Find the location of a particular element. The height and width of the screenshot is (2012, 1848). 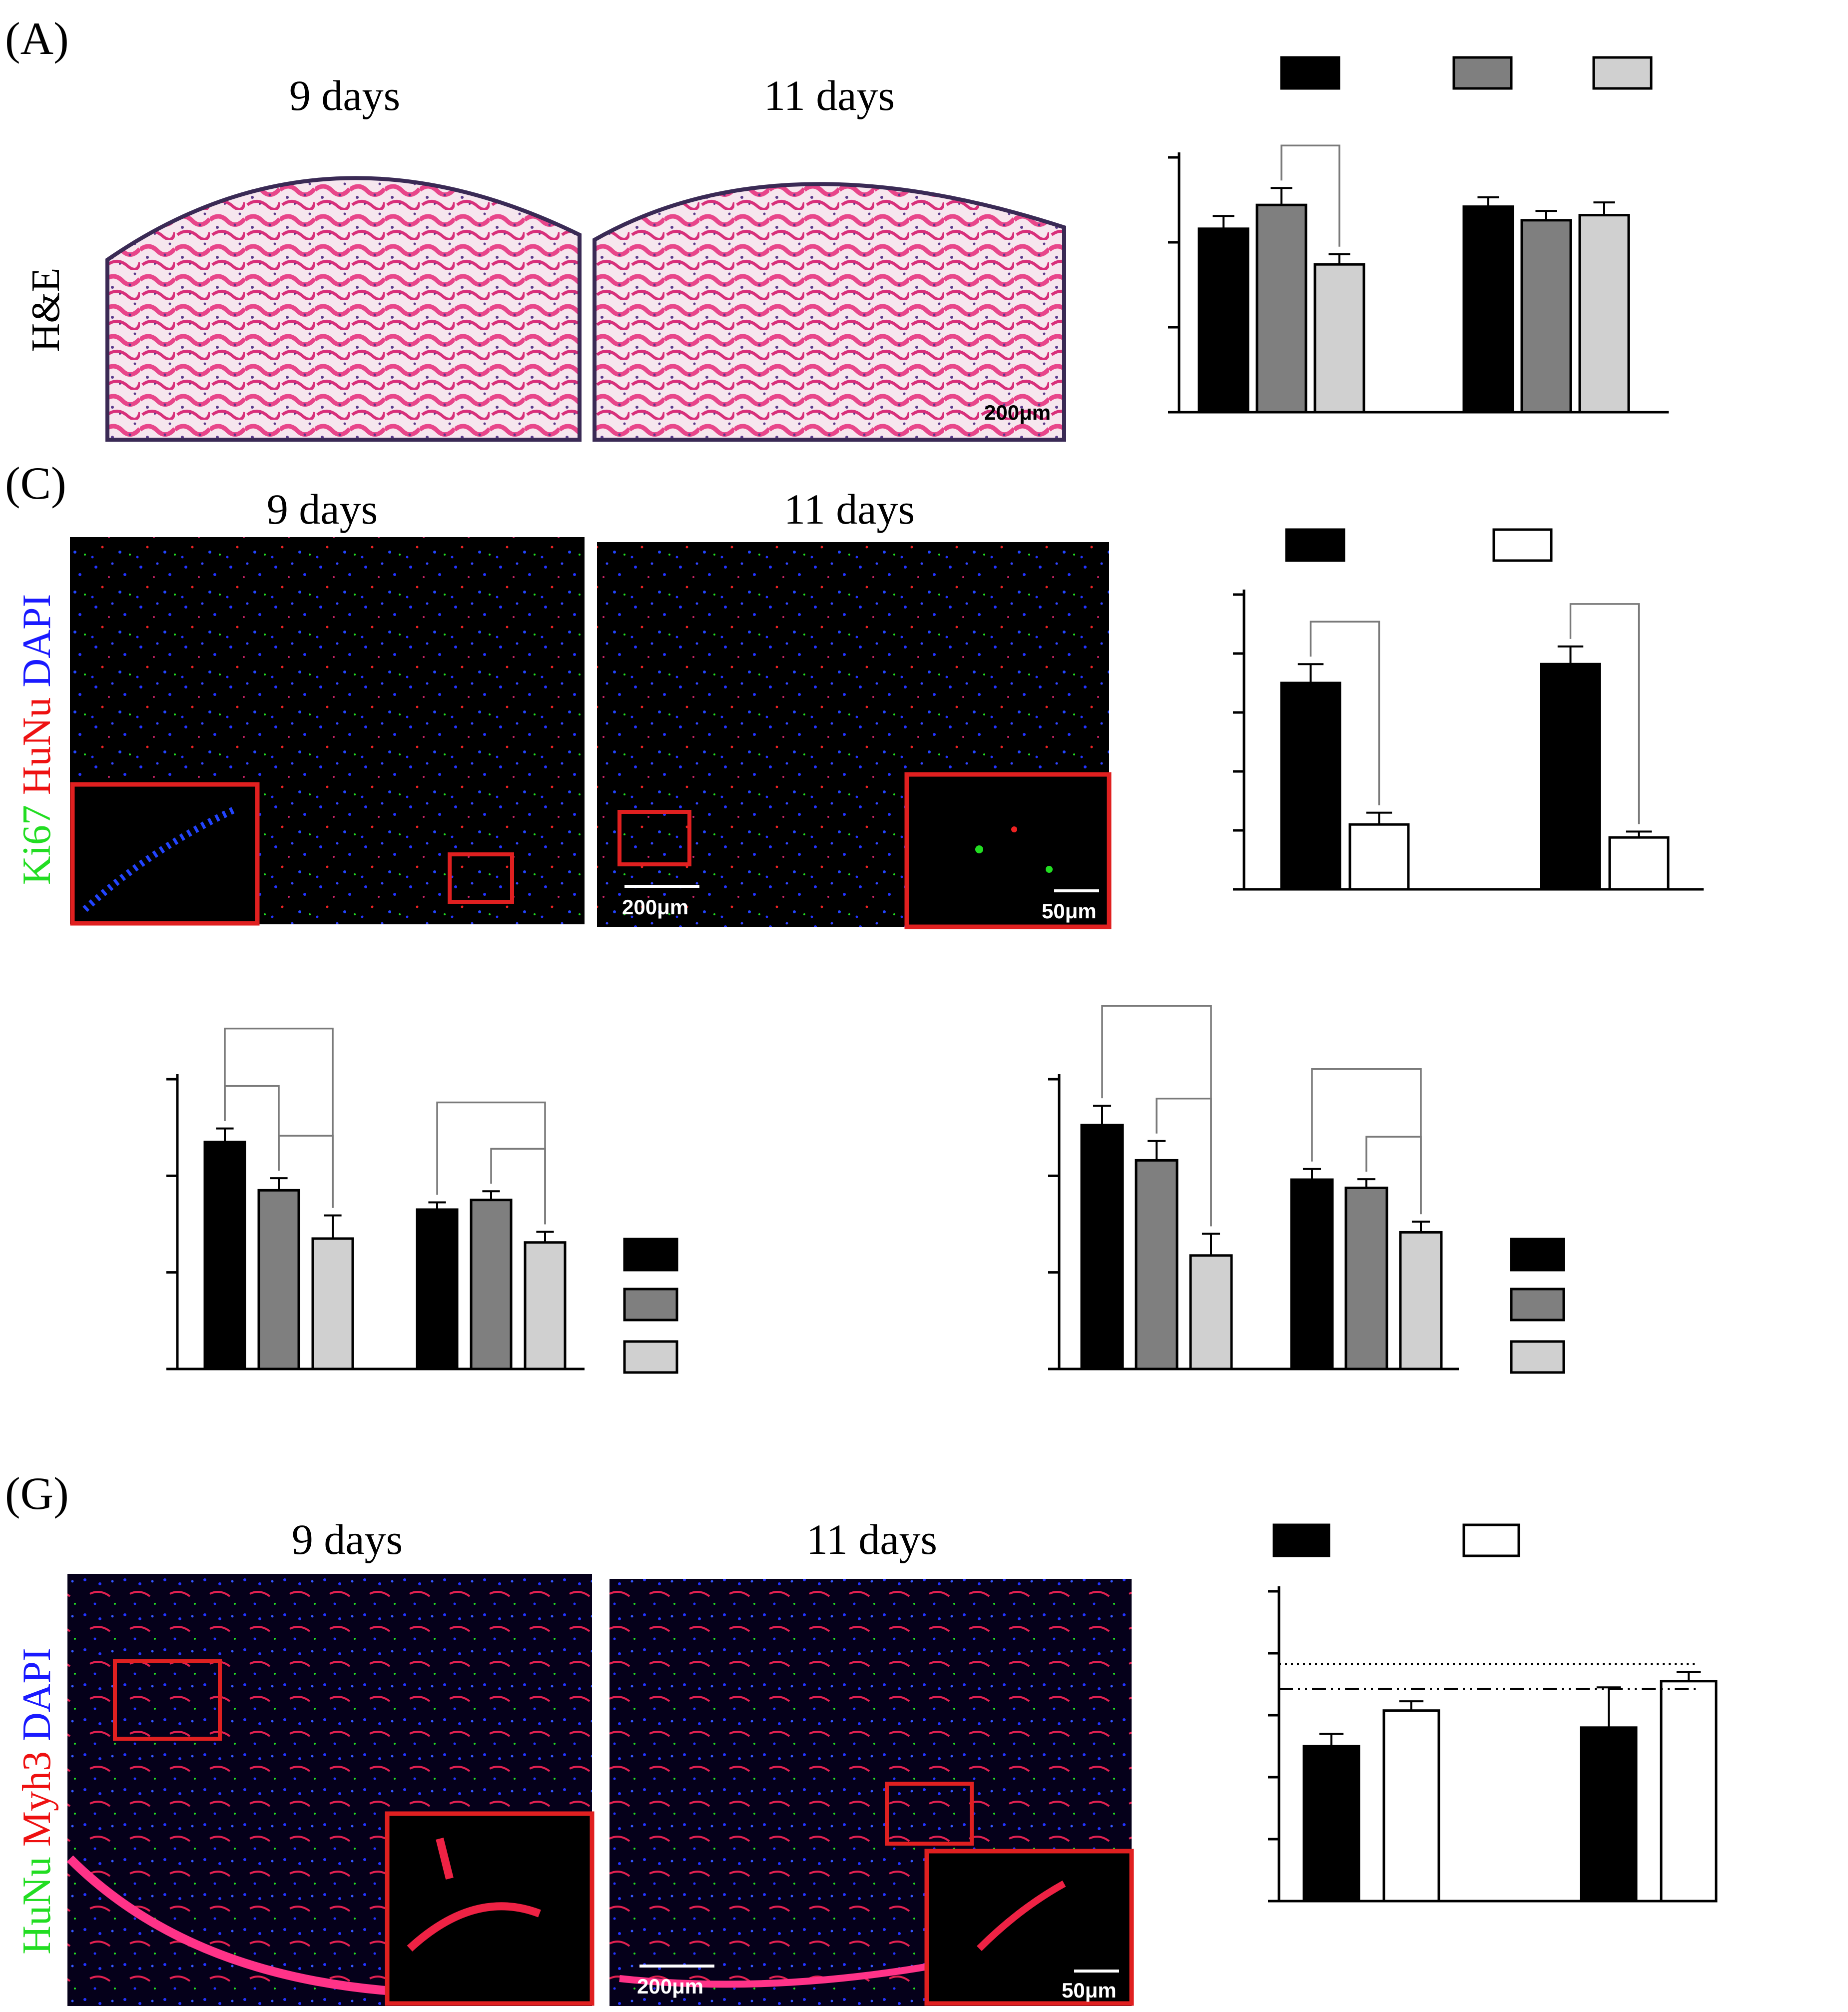

inset-frame-9-days is located at coordinates (165, 854).